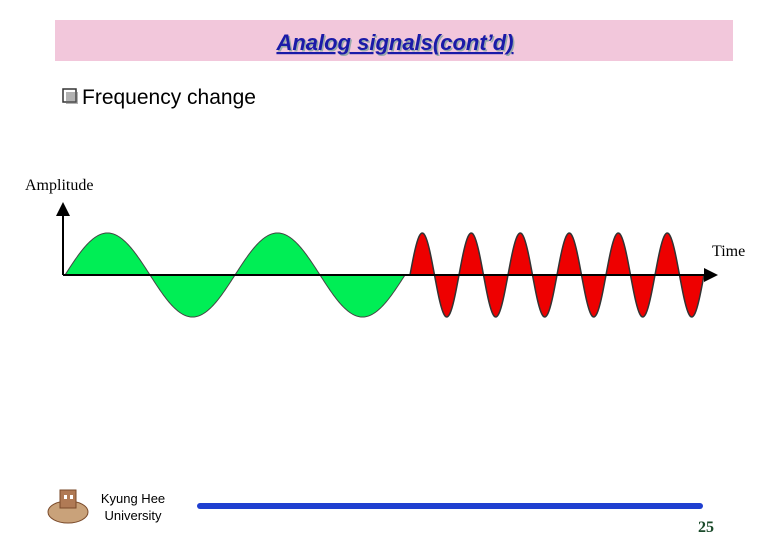  I want to click on bullet-text: Frequency change, so click(169, 97).